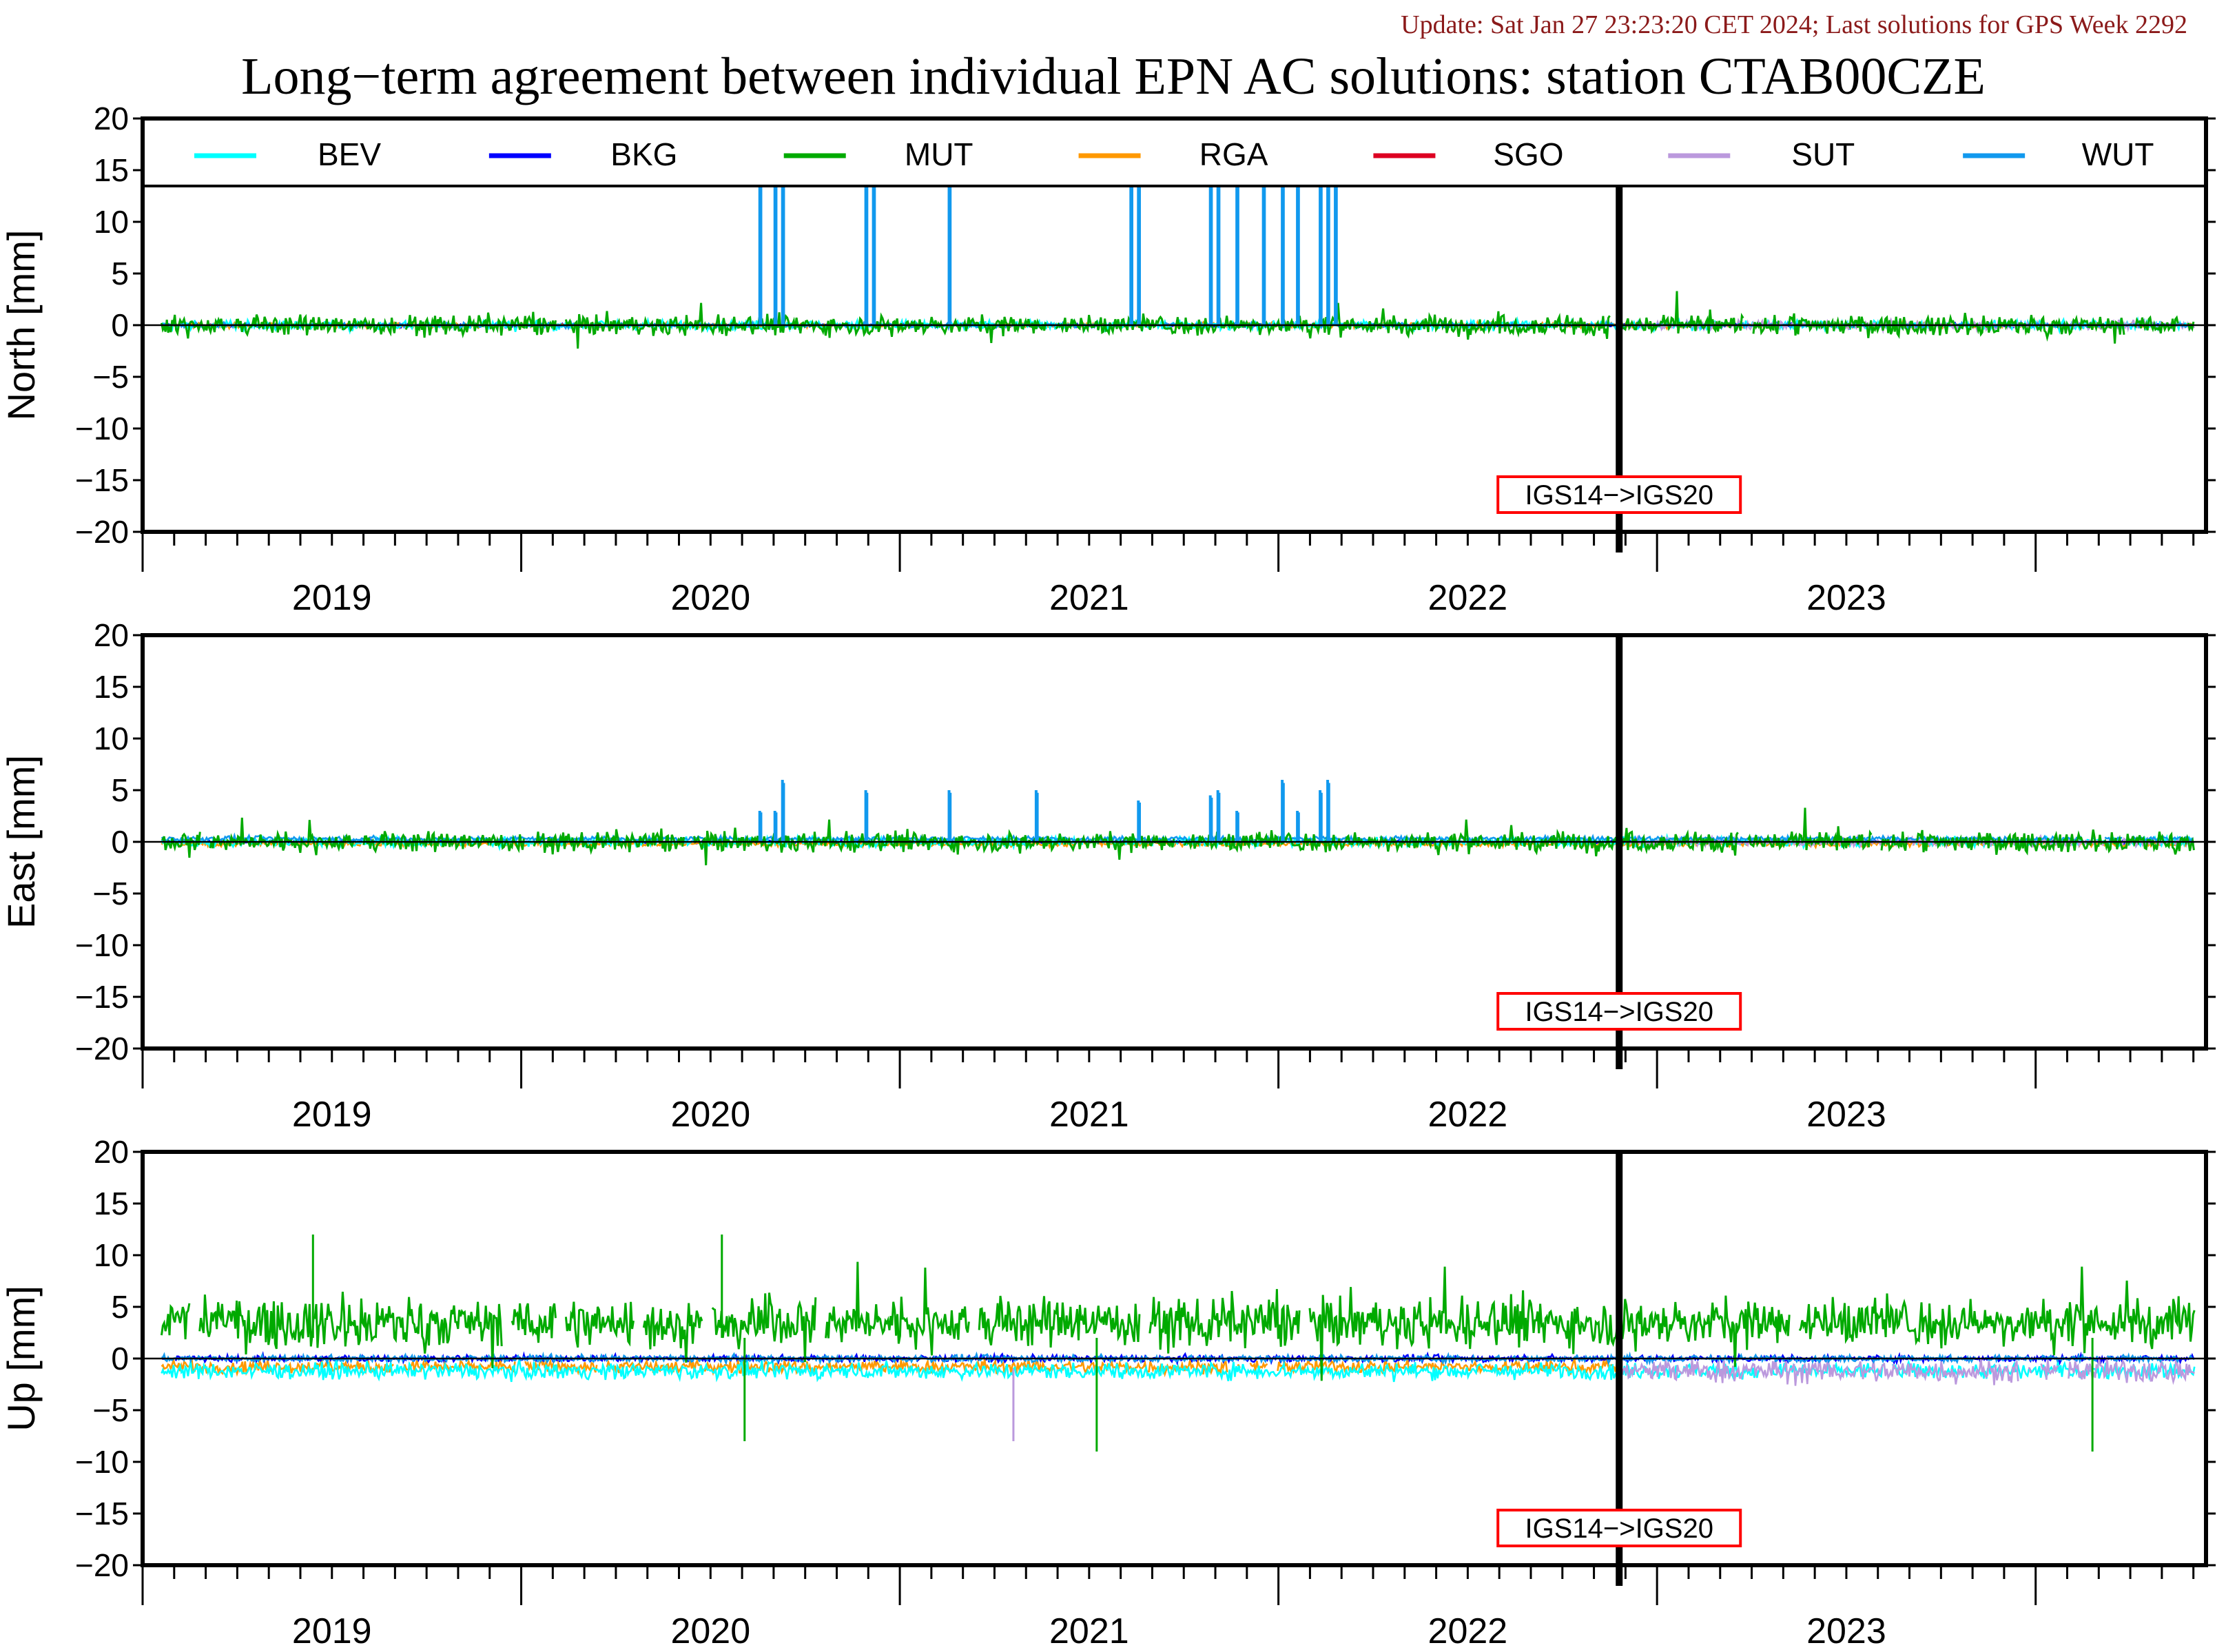  What do you see at coordinates (21, 842) in the screenshot?
I see `y-axis-label: East [mm]` at bounding box center [21, 842].